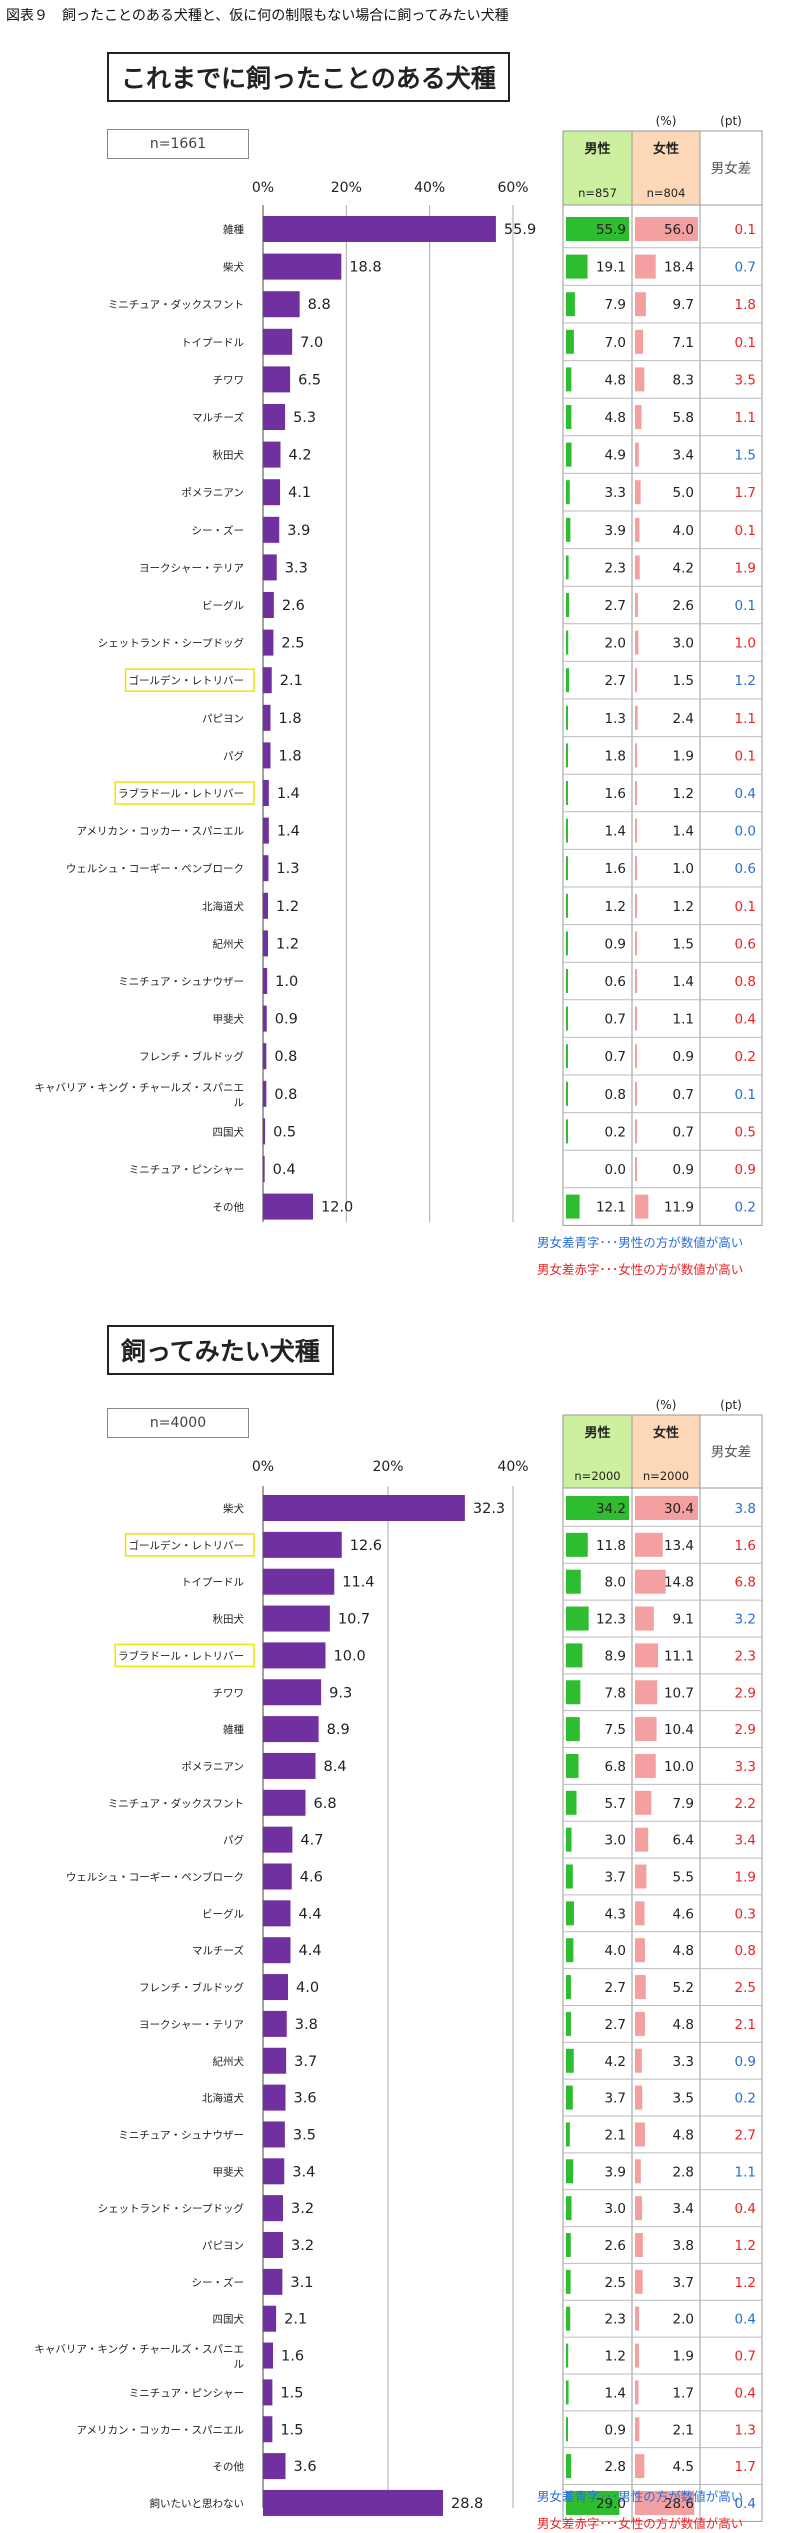  Describe the element at coordinates (218, 530) in the screenshot. I see `chart1-category-label: シー・ズー` at that location.